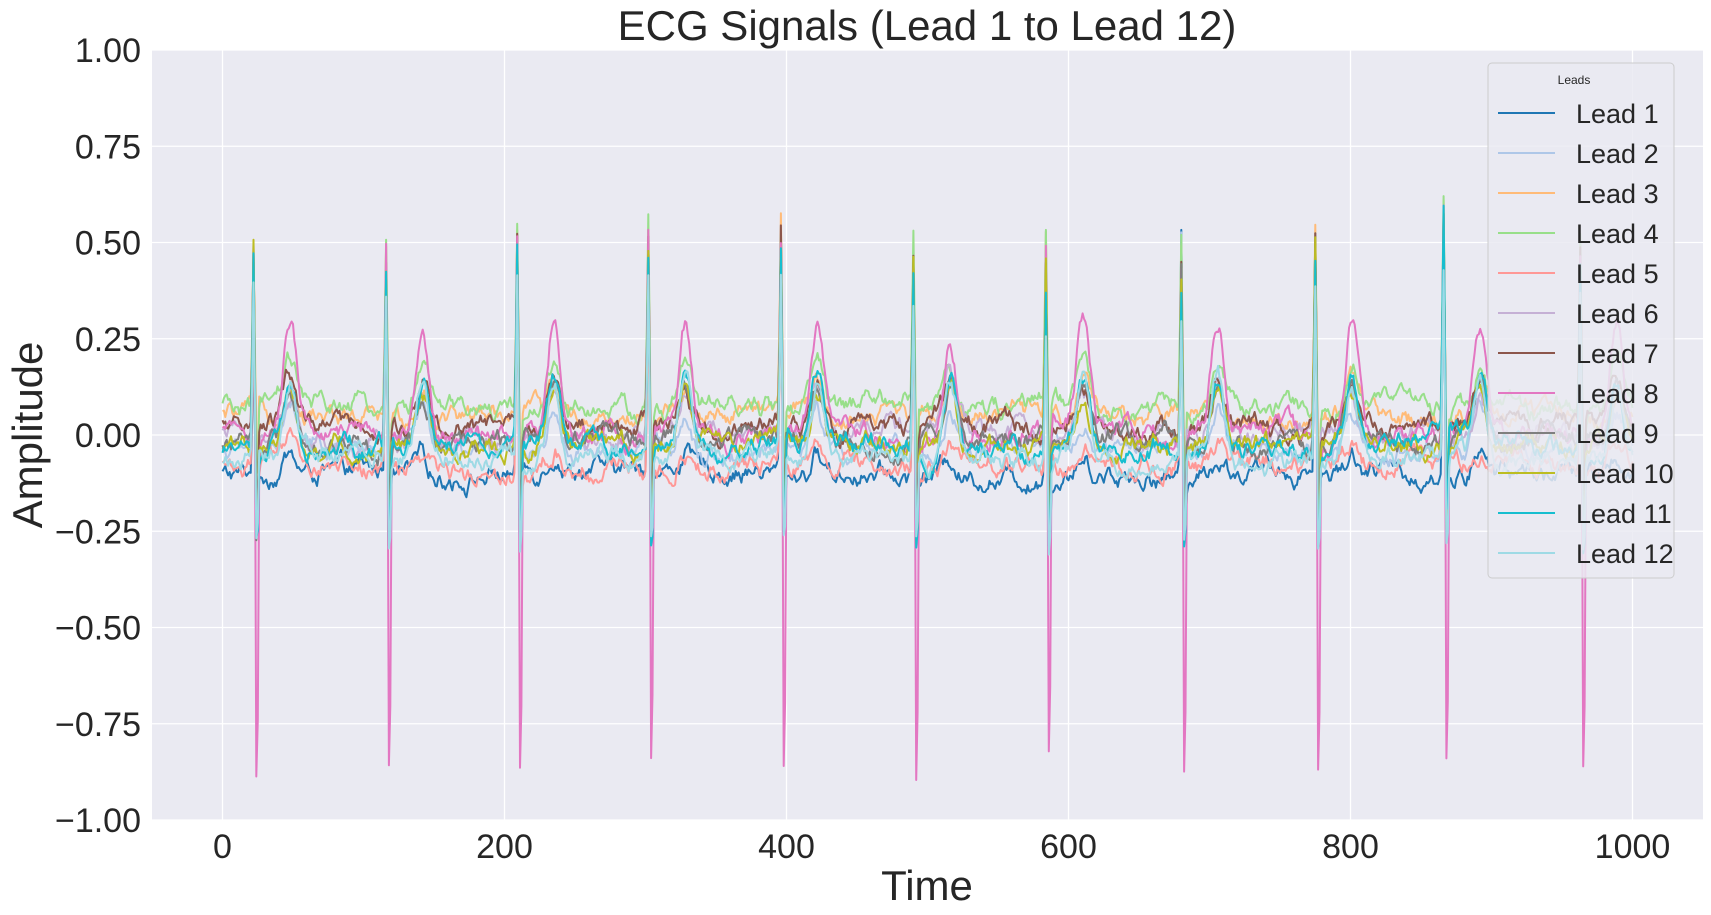 Image resolution: width=1711 pixels, height=915 pixels. I want to click on y-tick-label: −0.25, so click(98, 532).